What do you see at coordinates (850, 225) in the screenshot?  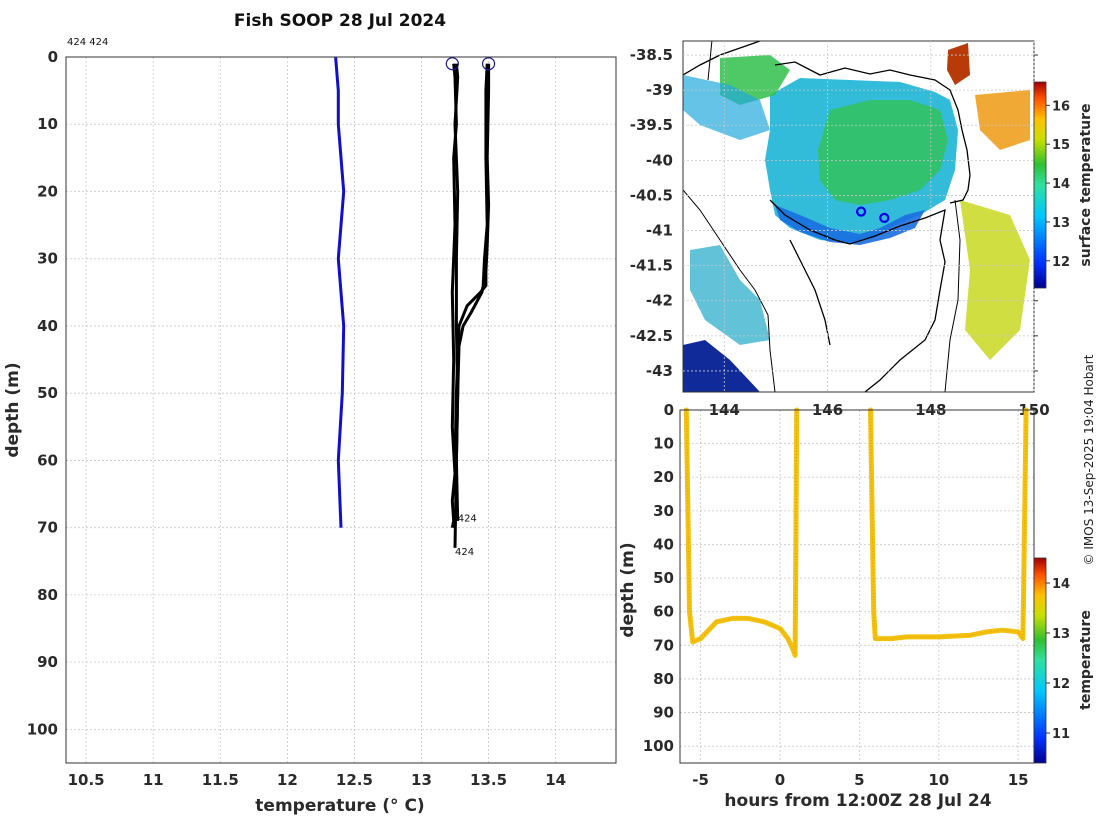 I see `sst-field-blue-coast` at bounding box center [850, 225].